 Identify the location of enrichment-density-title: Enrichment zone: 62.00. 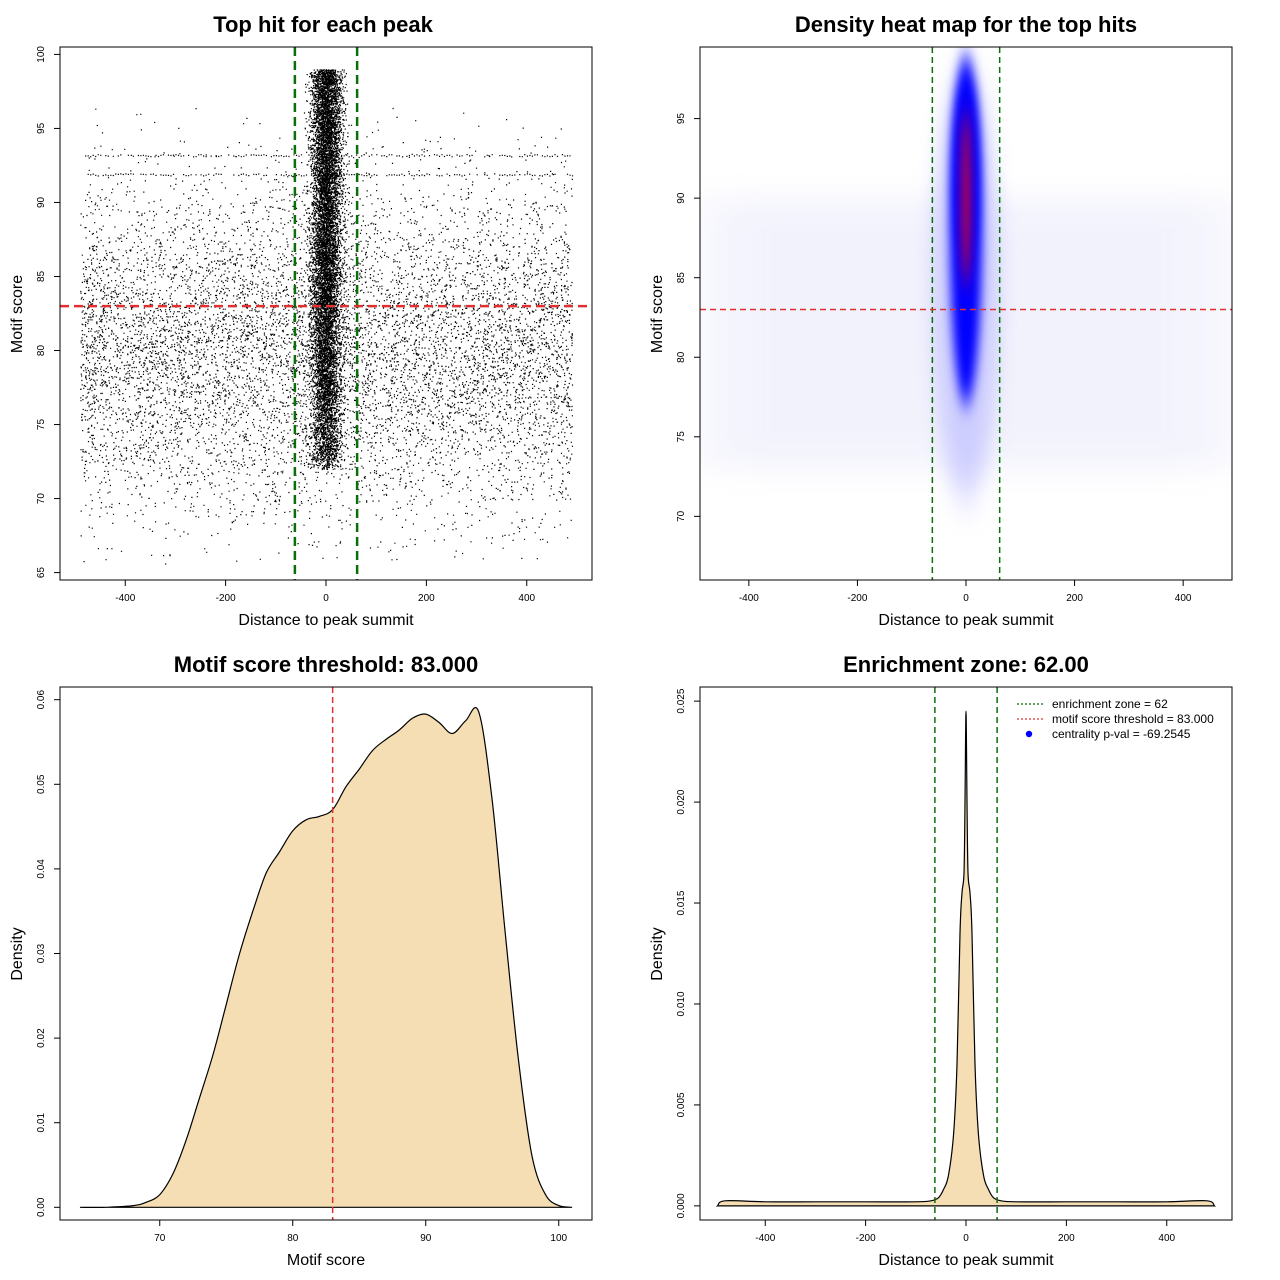
(966, 664).